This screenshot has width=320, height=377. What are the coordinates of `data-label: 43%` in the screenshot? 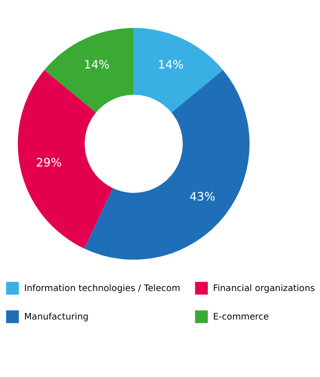 It's located at (203, 197).